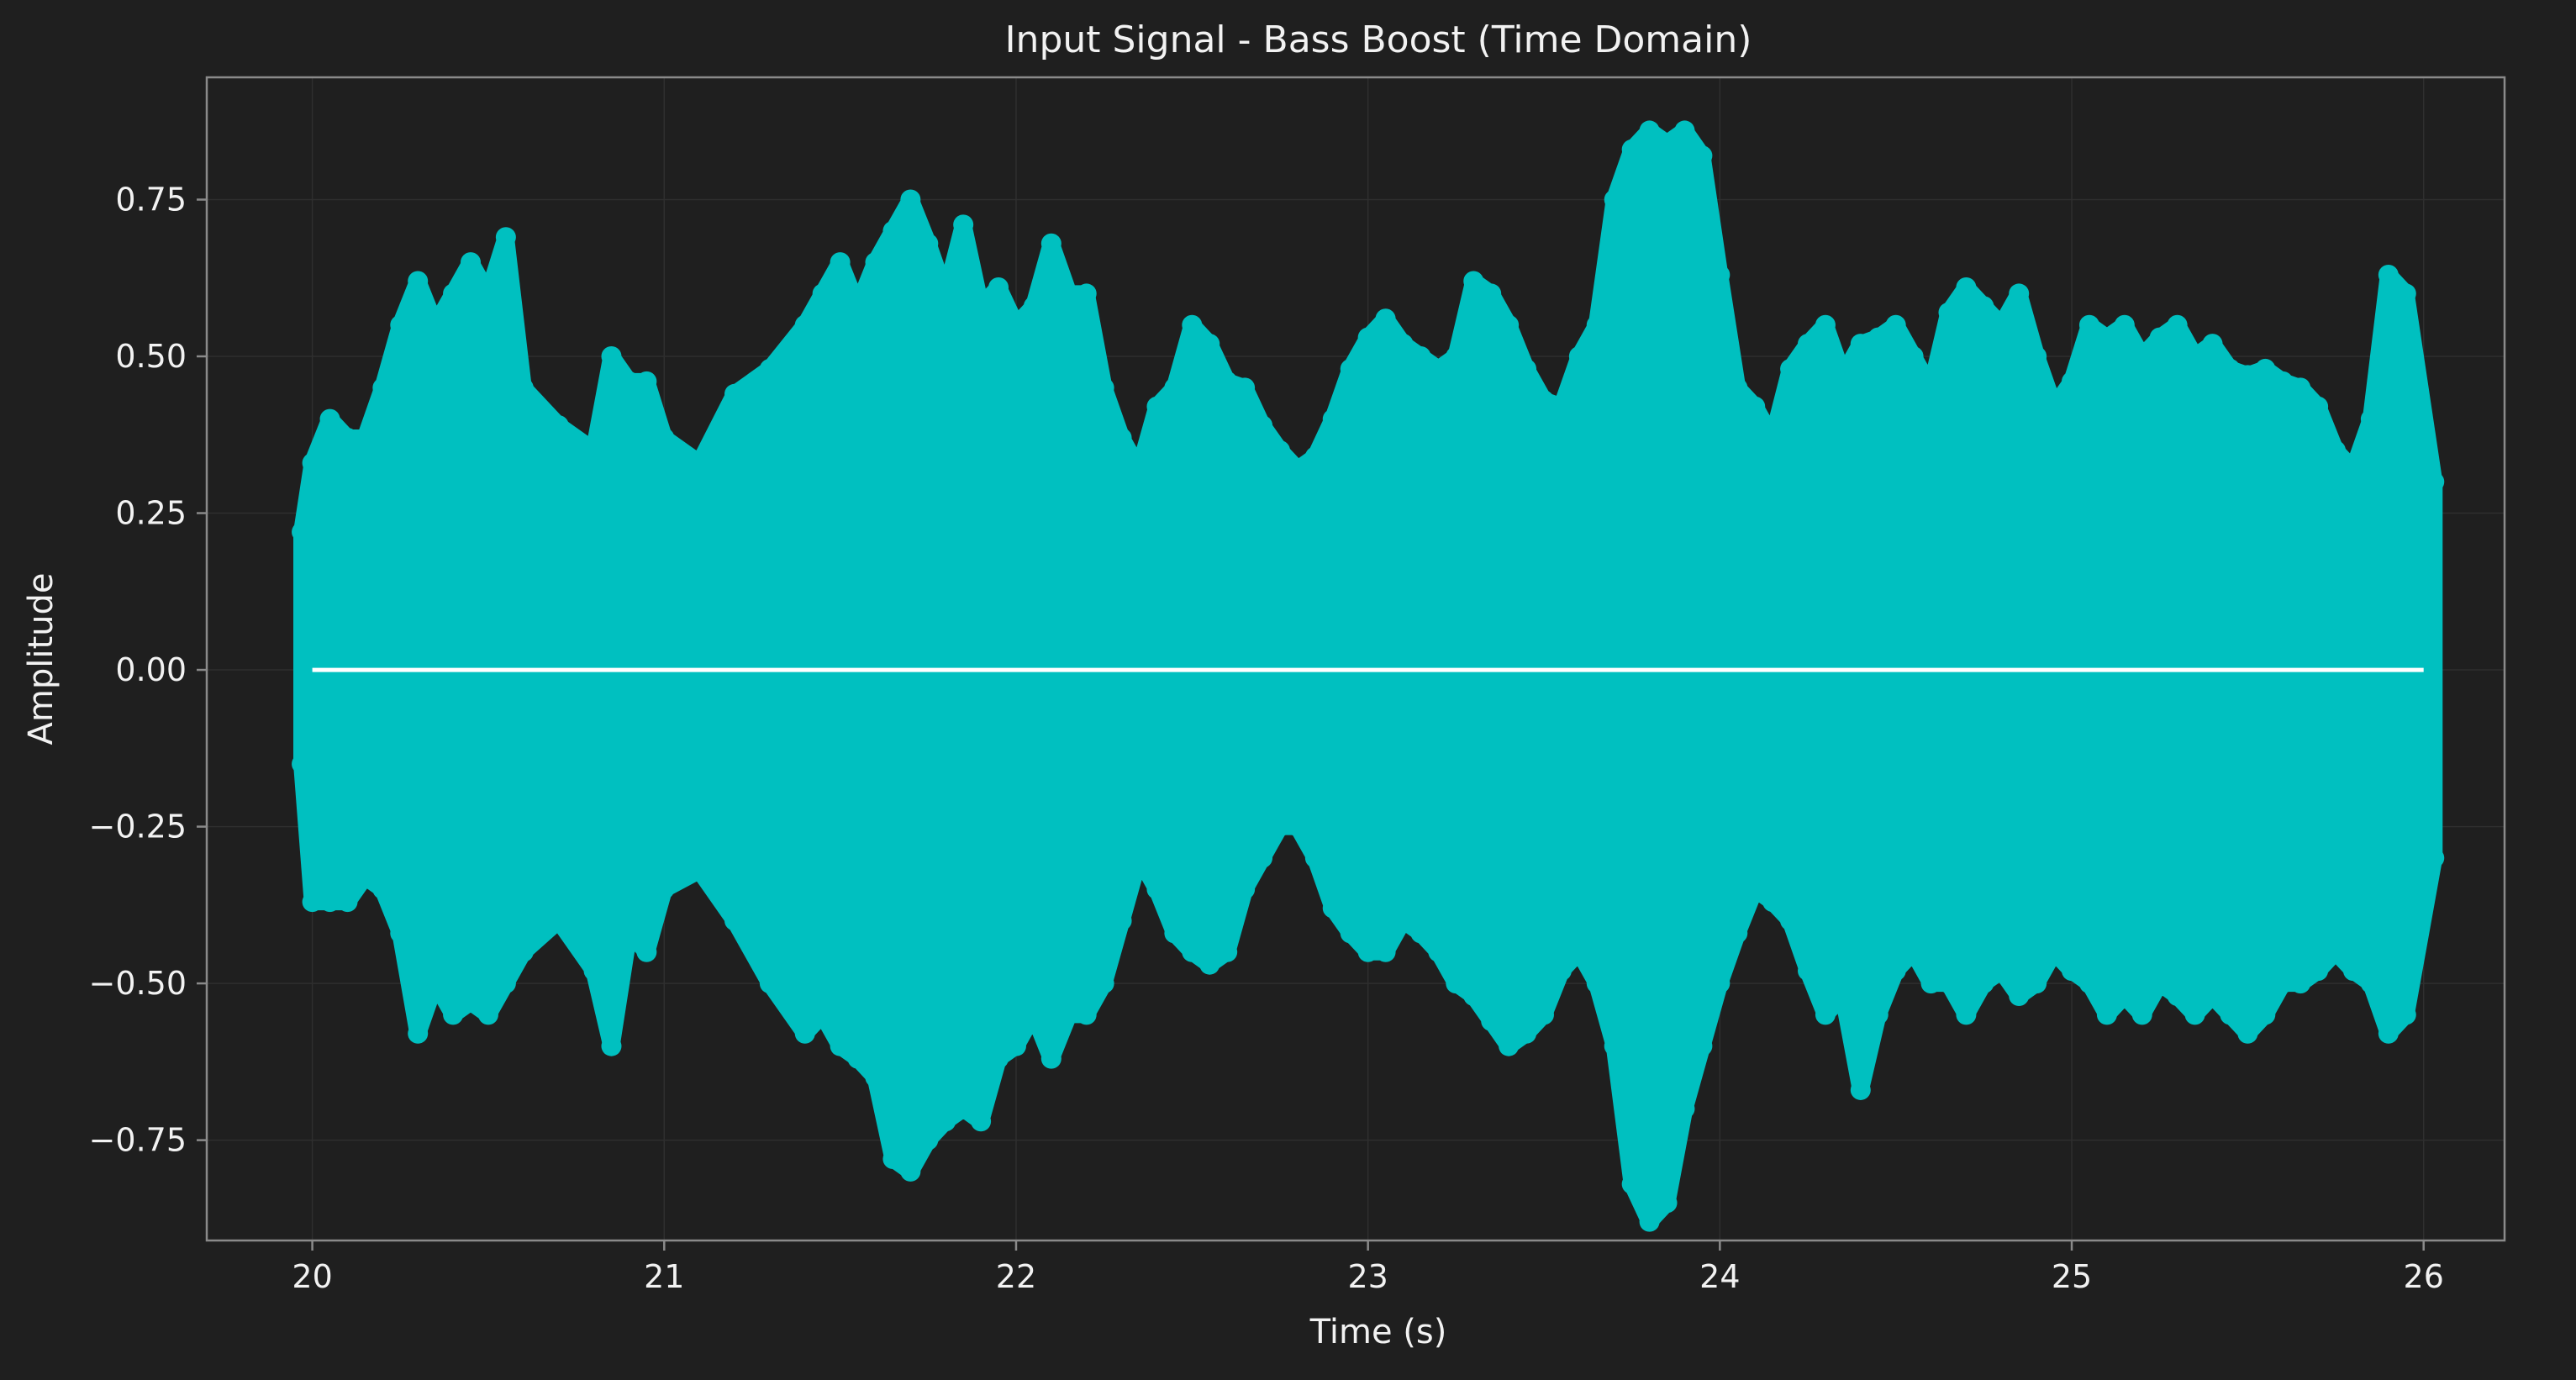  I want to click on chart-title: Input Signal - Bass Boost (Time Domain), so click(1378, 39).